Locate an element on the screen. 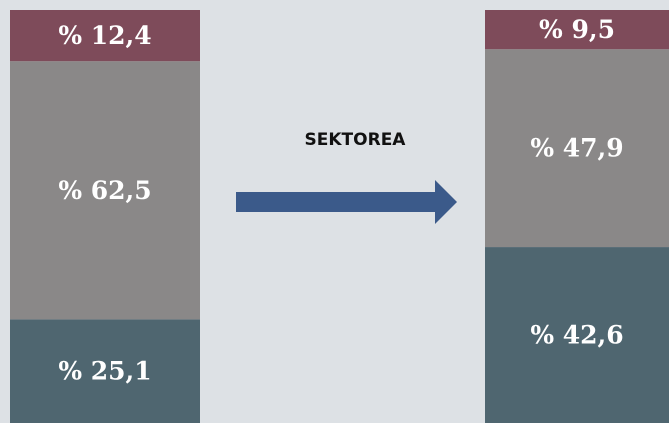 This screenshot has width=669, height=423. data-label: % 9,5 is located at coordinates (577, 29).